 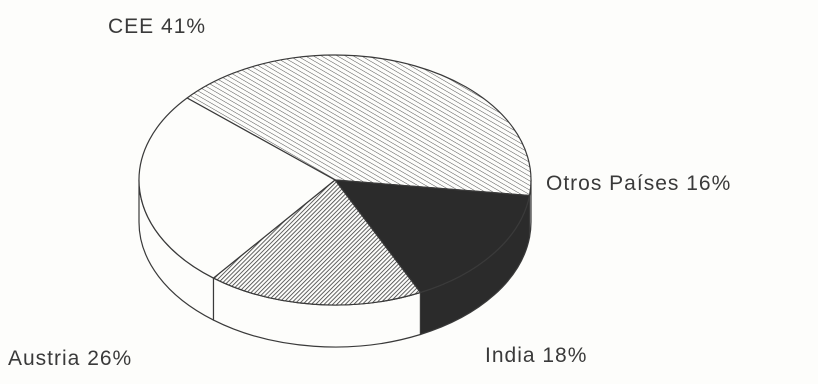 I want to click on slice-label-otros-paises: Otros Países 16%, so click(x=638, y=183).